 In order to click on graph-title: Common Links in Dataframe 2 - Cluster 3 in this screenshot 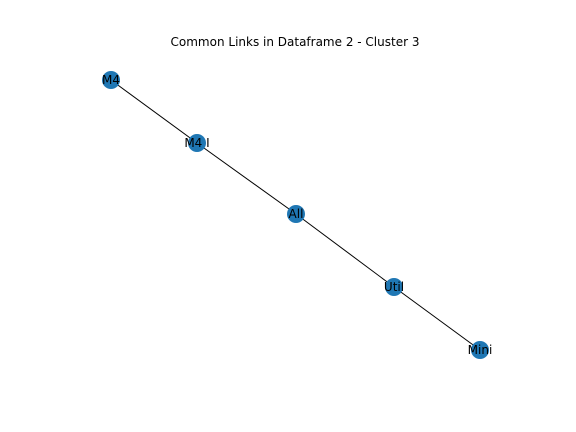, I will do `click(295, 42)`.